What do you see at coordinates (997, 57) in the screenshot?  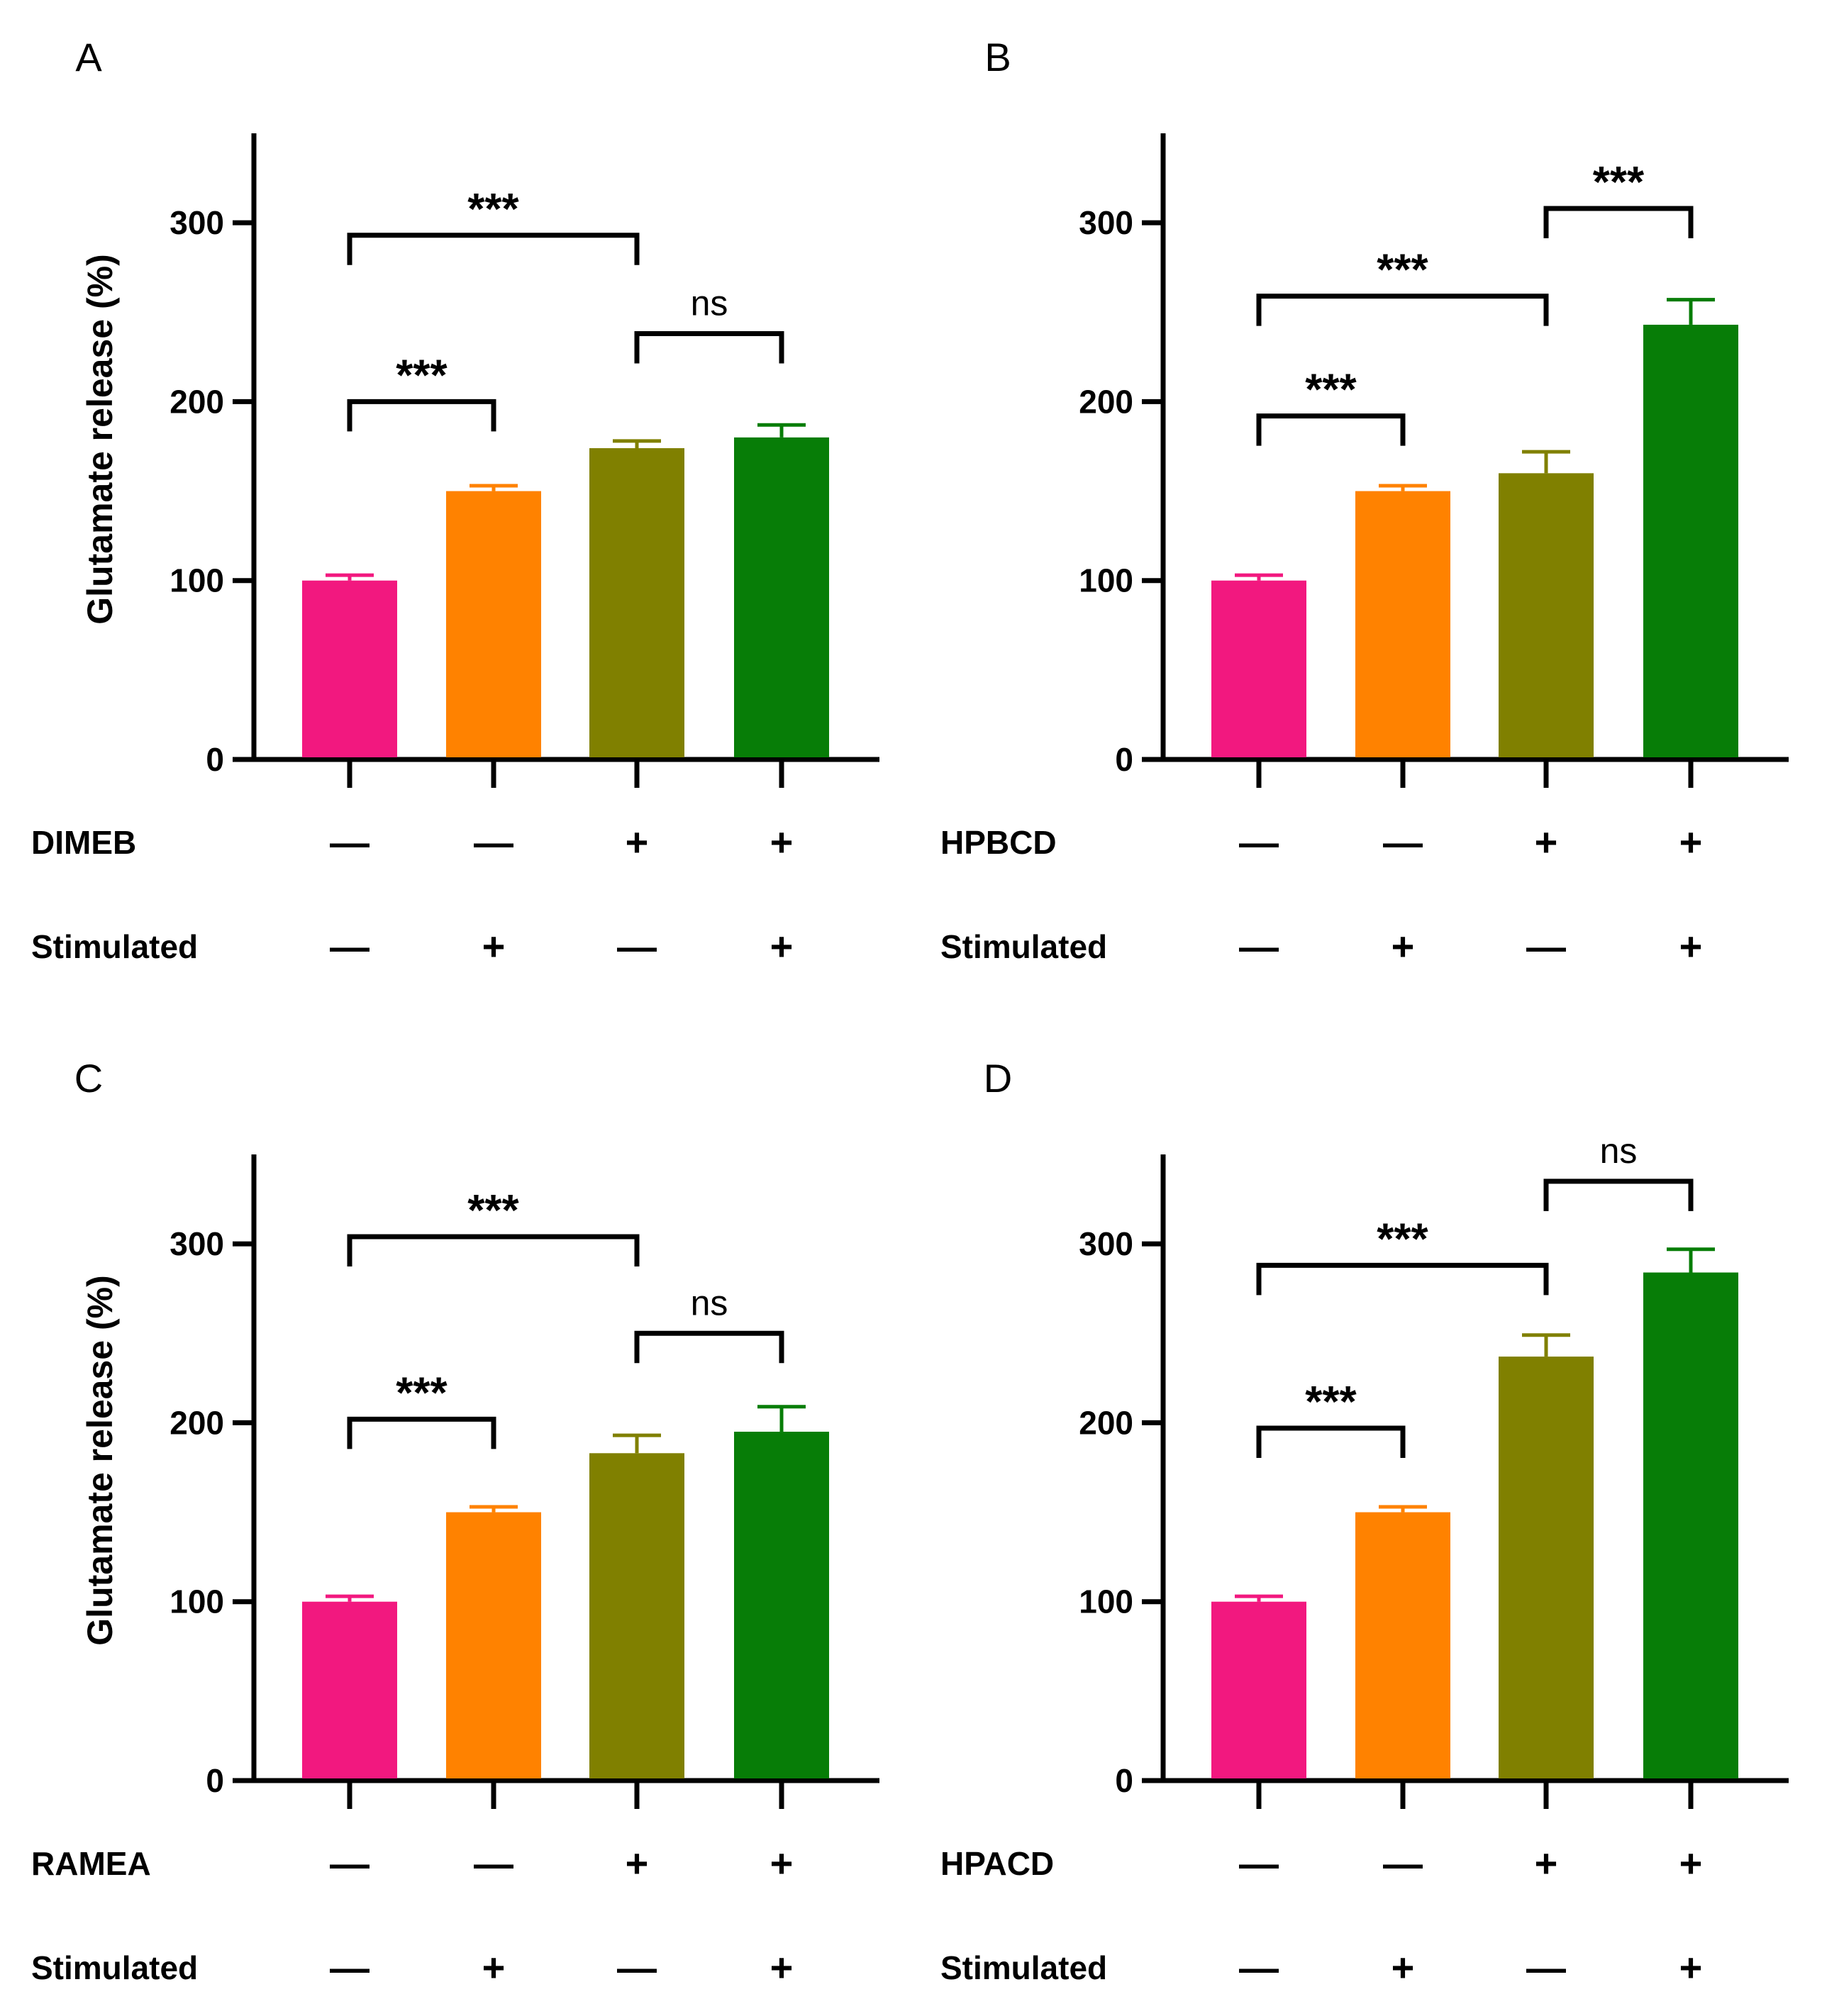 I see `panel-letter: B` at bounding box center [997, 57].